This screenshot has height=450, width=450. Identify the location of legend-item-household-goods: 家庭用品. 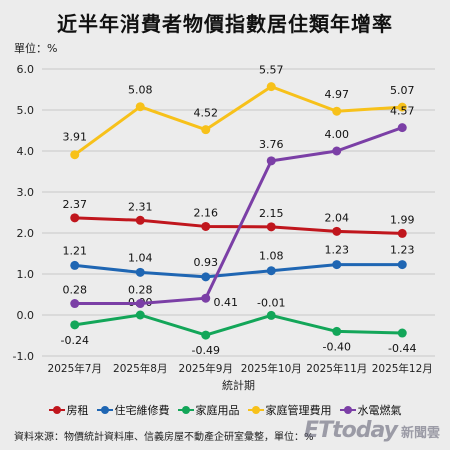
(208, 410).